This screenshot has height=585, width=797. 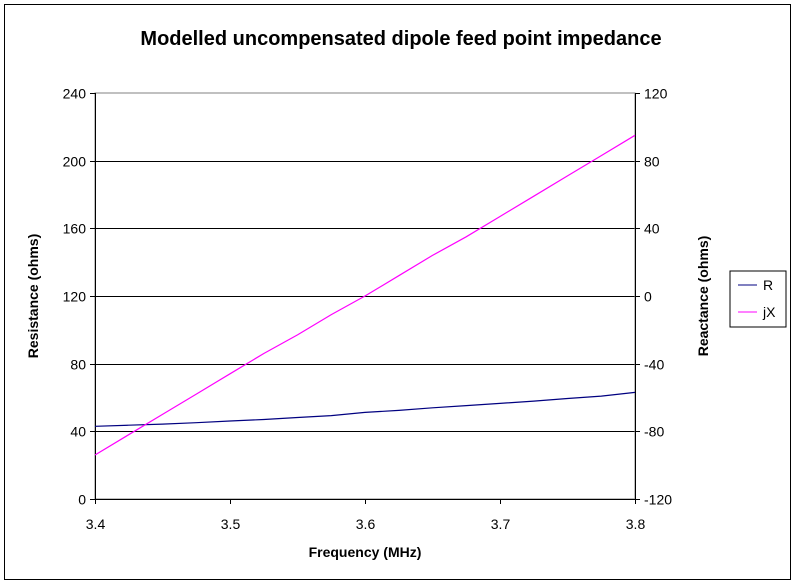 I want to click on x-axis-title: Frequency (MHz), so click(x=365, y=552).